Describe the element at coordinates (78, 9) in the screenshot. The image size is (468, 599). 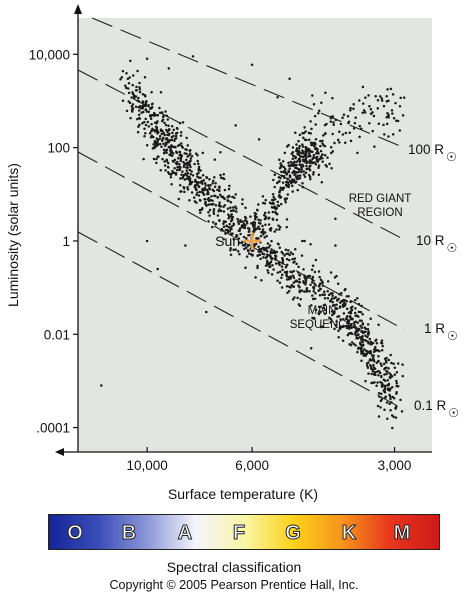
I see `y-axis-arrow` at that location.